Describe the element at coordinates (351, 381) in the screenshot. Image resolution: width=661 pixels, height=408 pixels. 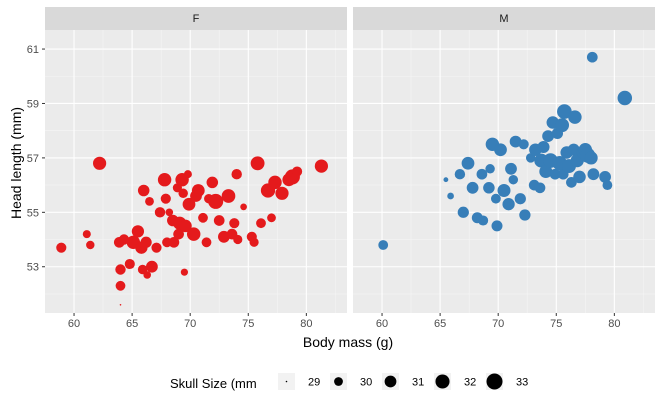
I see `legend-key-30: 30` at that location.